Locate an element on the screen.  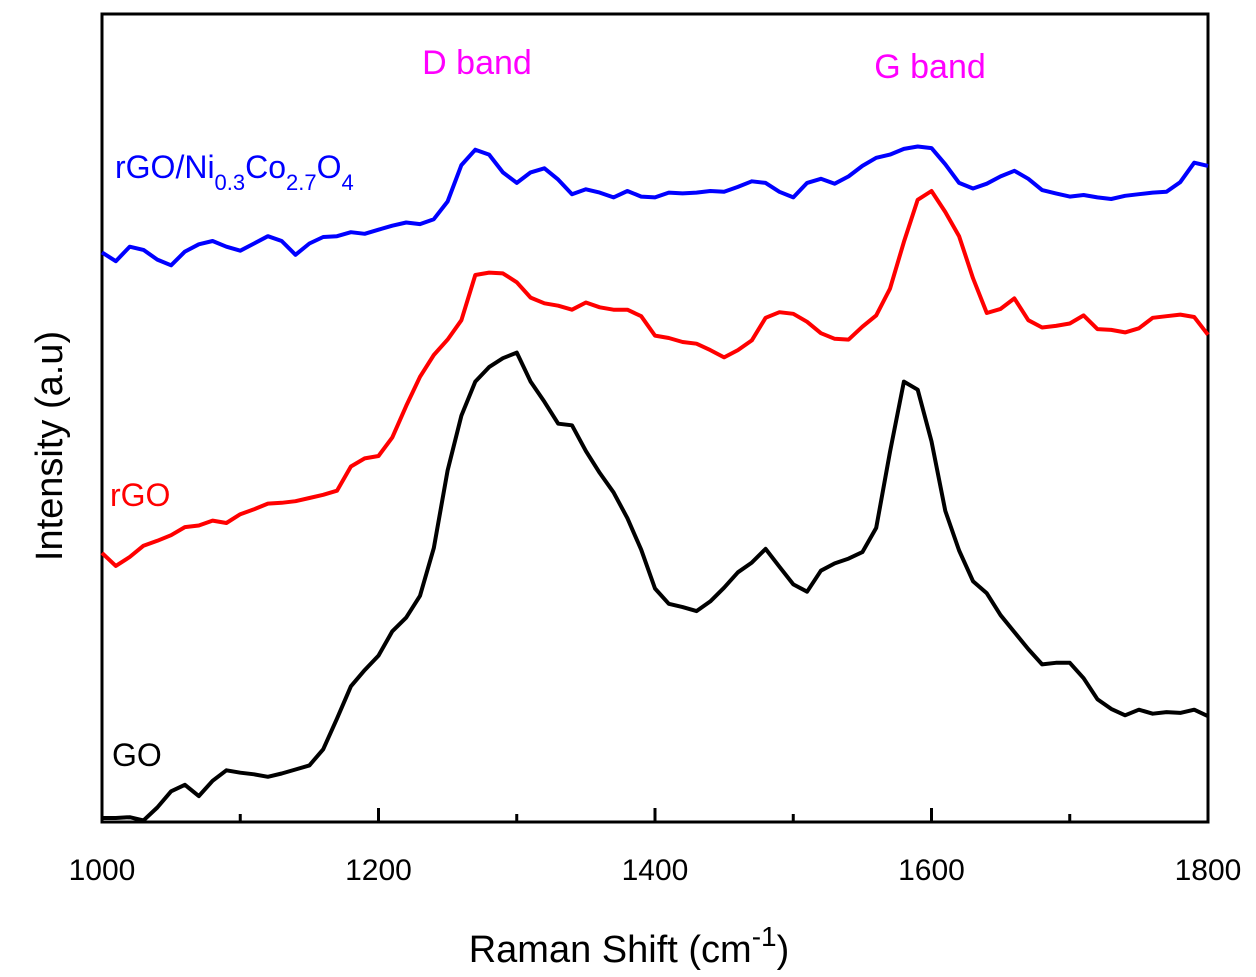
x-tick-label: 1600 is located at coordinates (931, 870).